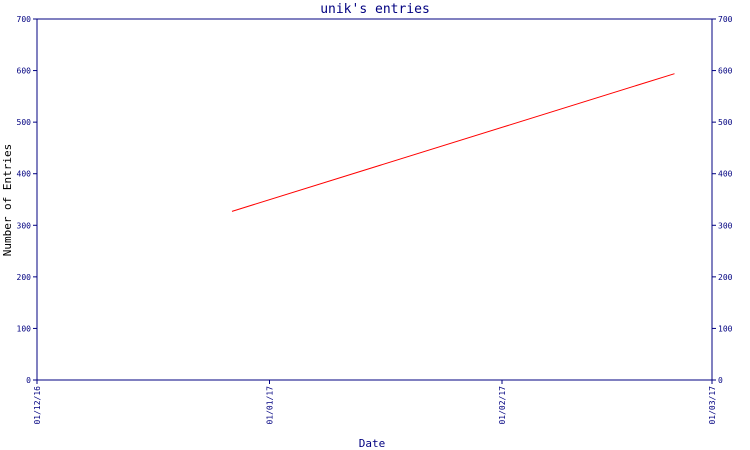  What do you see at coordinates (24, 277) in the screenshot?
I see `y-tick-label-left: 200` at bounding box center [24, 277].